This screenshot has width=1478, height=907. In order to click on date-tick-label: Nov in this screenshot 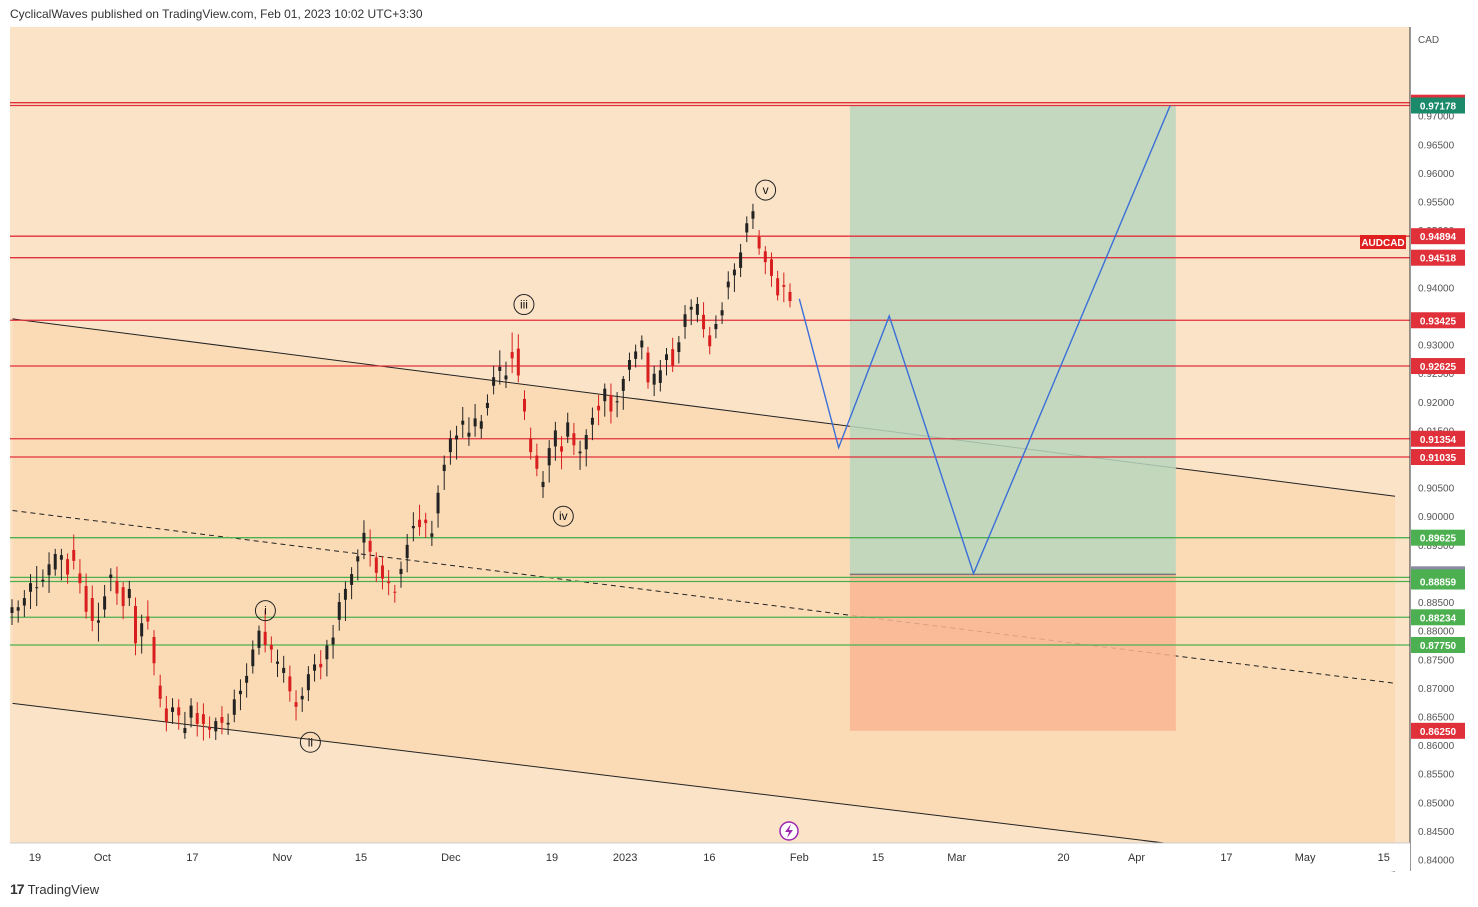, I will do `click(282, 858)`.